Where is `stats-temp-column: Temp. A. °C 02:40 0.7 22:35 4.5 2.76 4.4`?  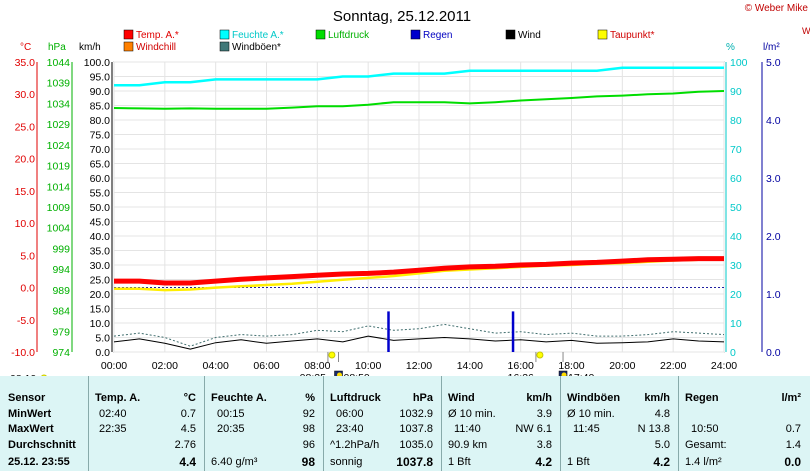 stats-temp-column: Temp. A. °C 02:40 0.7 22:35 4.5 2.76 4.4 is located at coordinates (147, 423).